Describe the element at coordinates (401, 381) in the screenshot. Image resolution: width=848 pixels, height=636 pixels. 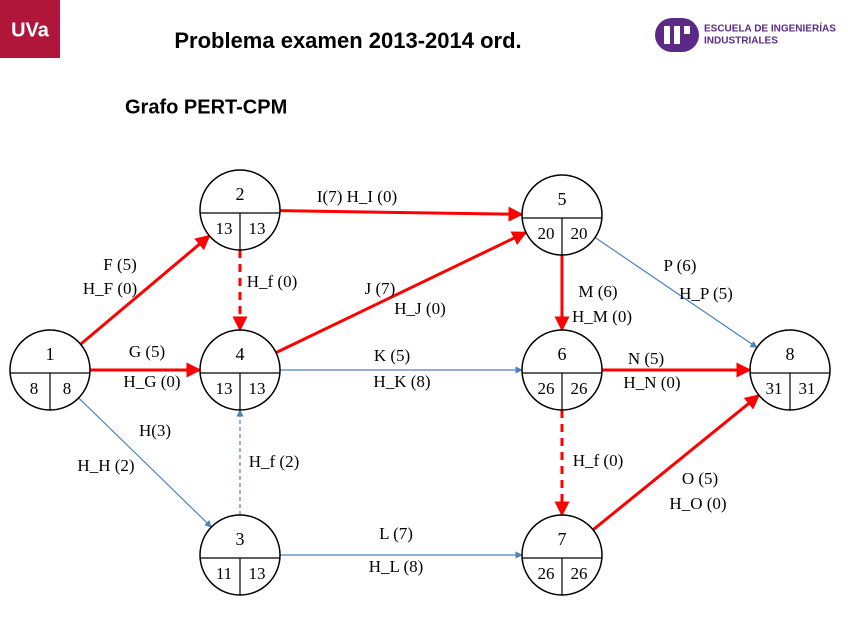
I see `edge-label: H_K (8)` at that location.